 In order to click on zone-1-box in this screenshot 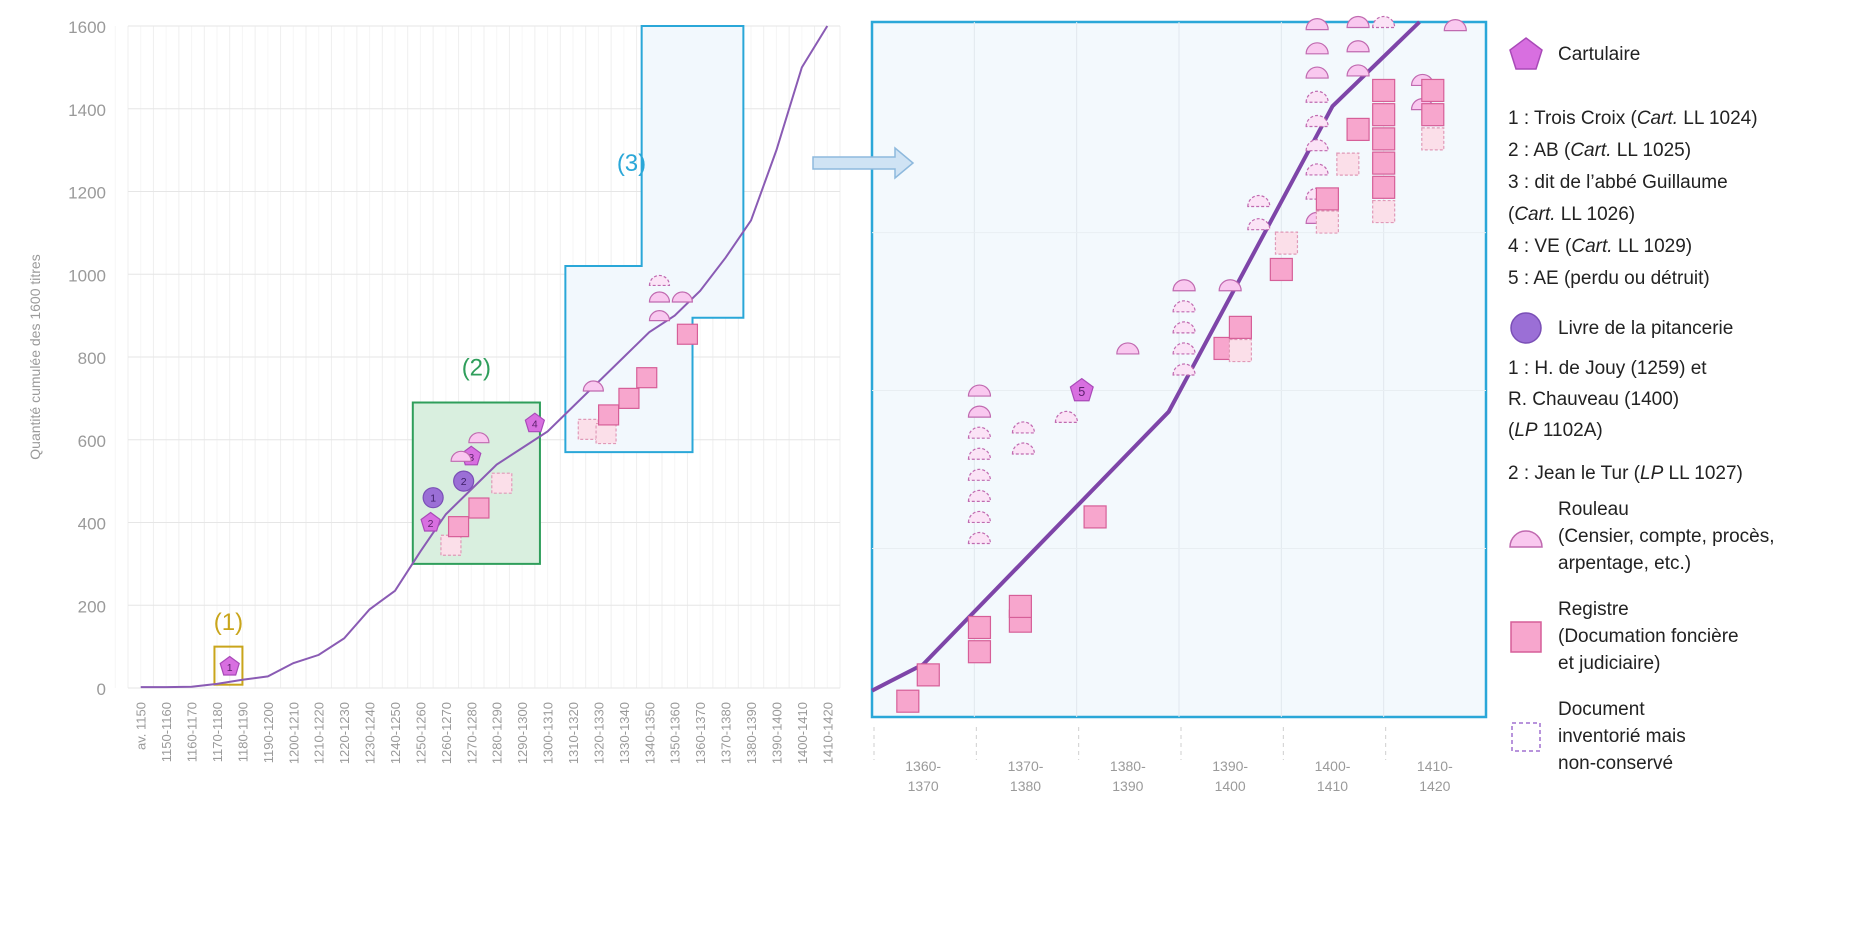, I will do `click(228, 665)`.